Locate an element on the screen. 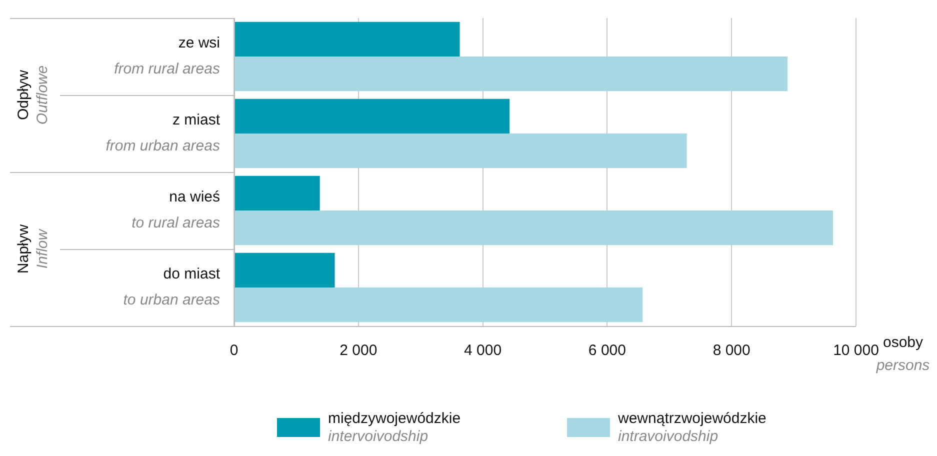 Image resolution: width=937 pixels, height=456 pixels. y-tick-label: z miast from urban areas is located at coordinates (163, 133).